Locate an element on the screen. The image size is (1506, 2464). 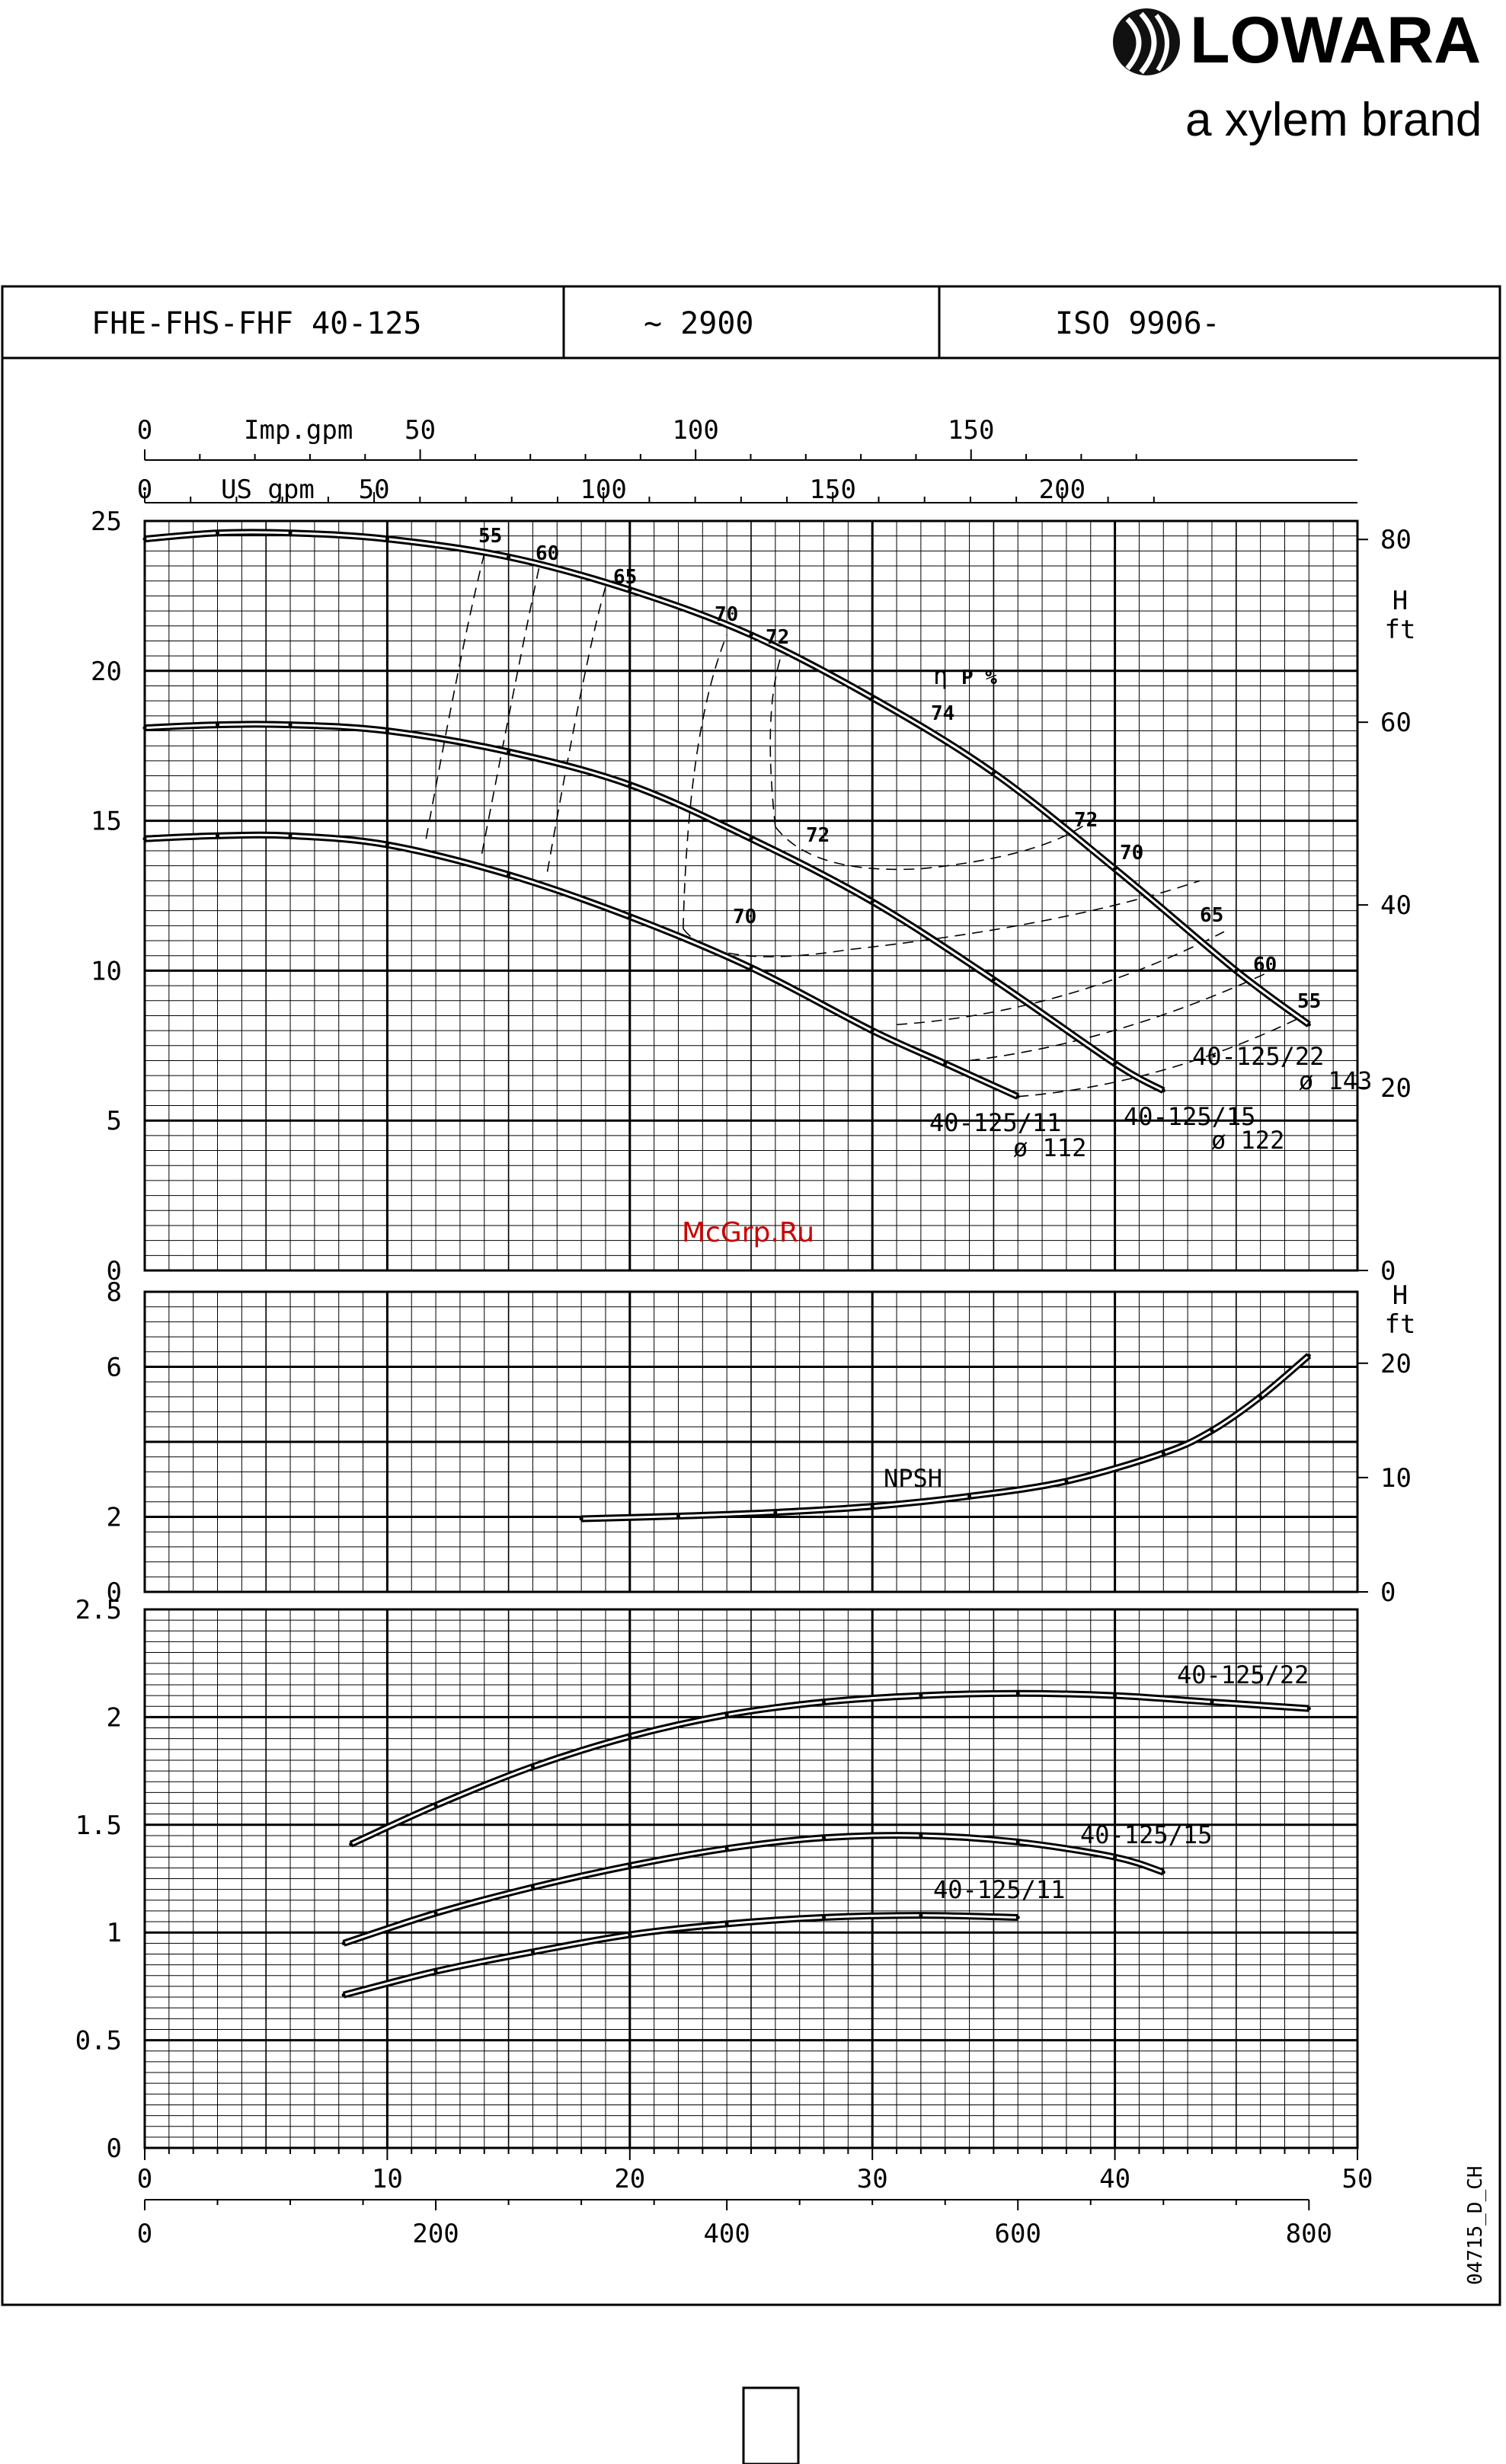
brand-name: LOWARA is located at coordinates (1335, 40).